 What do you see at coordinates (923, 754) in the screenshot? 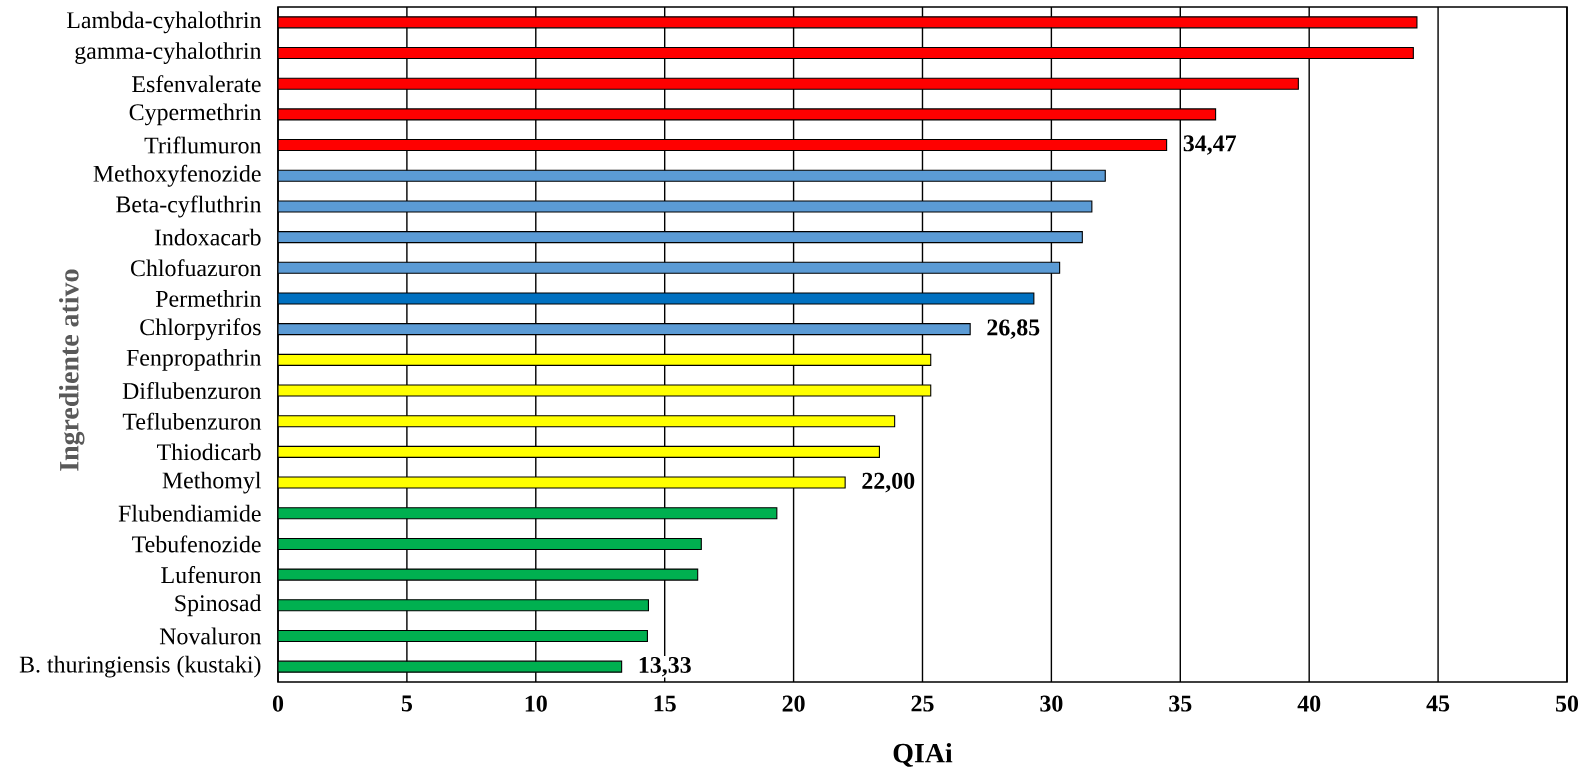
I see `x-axis-title: QIAi` at bounding box center [923, 754].